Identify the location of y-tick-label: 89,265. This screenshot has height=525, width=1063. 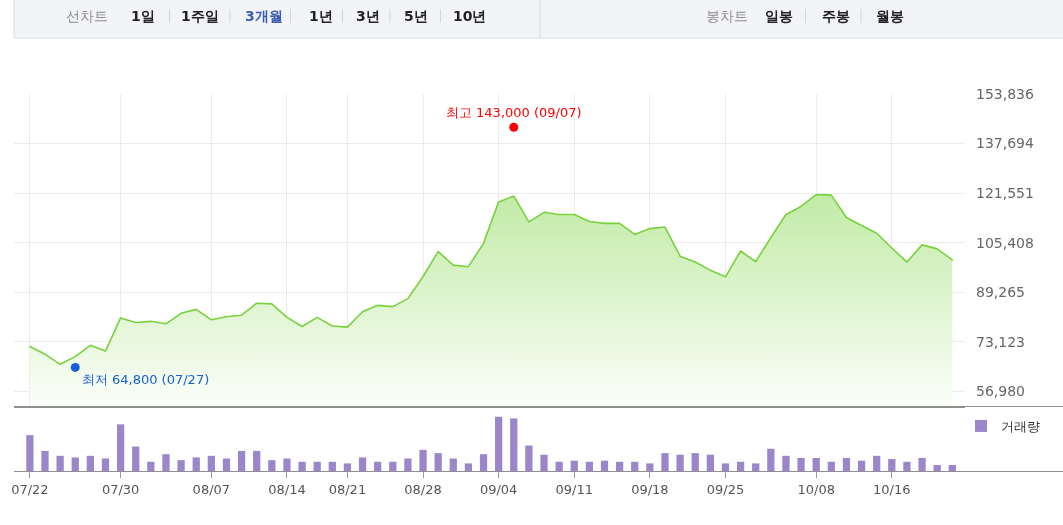
(1000, 292).